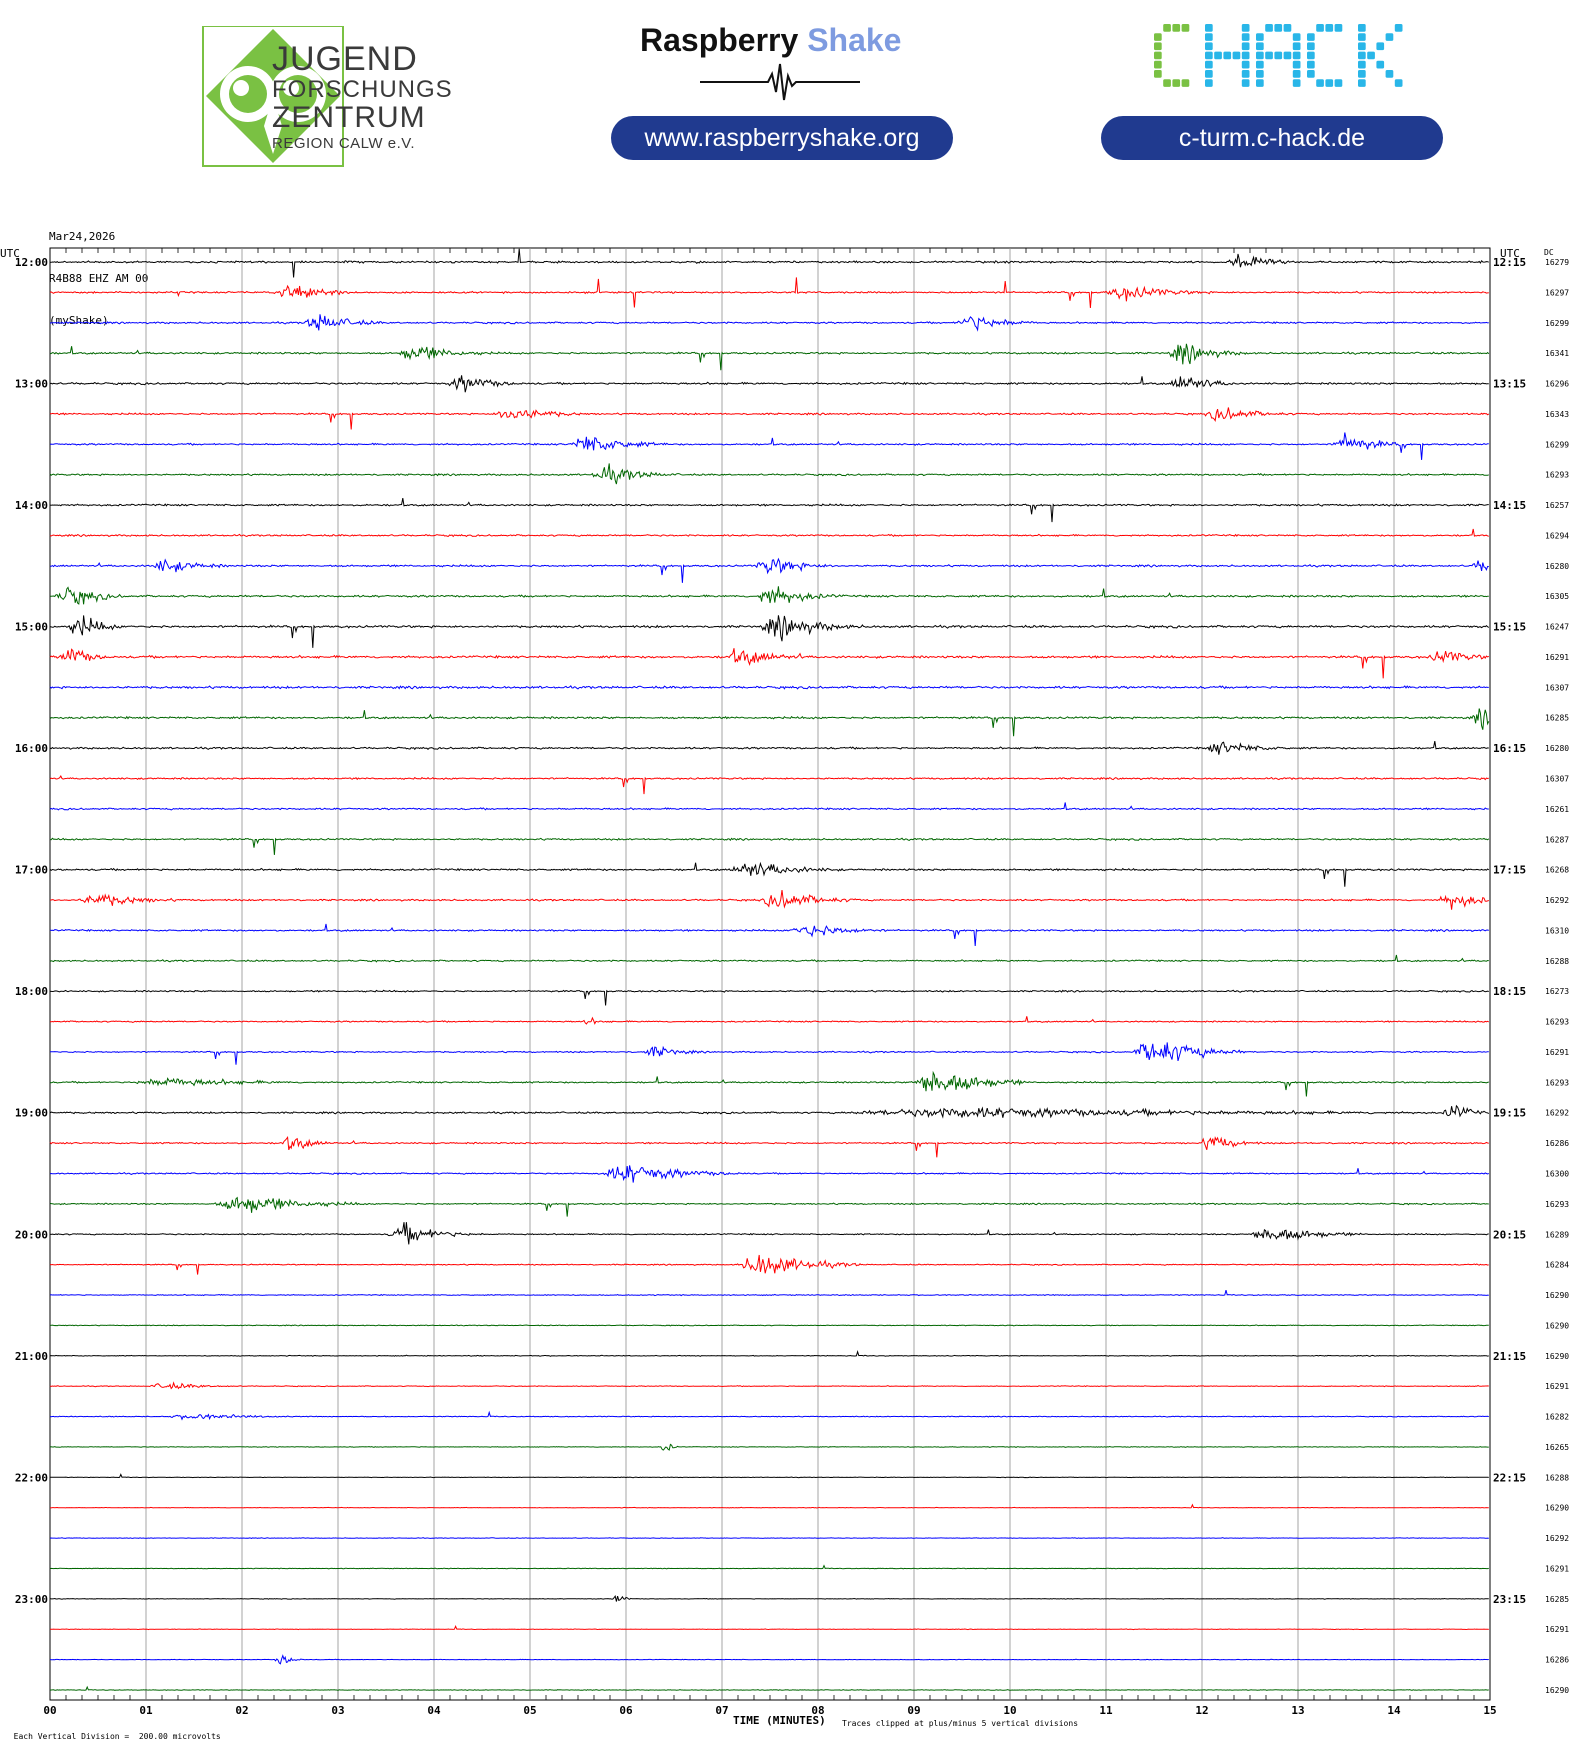  What do you see at coordinates (1557, 1538) in the screenshot?
I see `dc-offset-label: 16292` at bounding box center [1557, 1538].